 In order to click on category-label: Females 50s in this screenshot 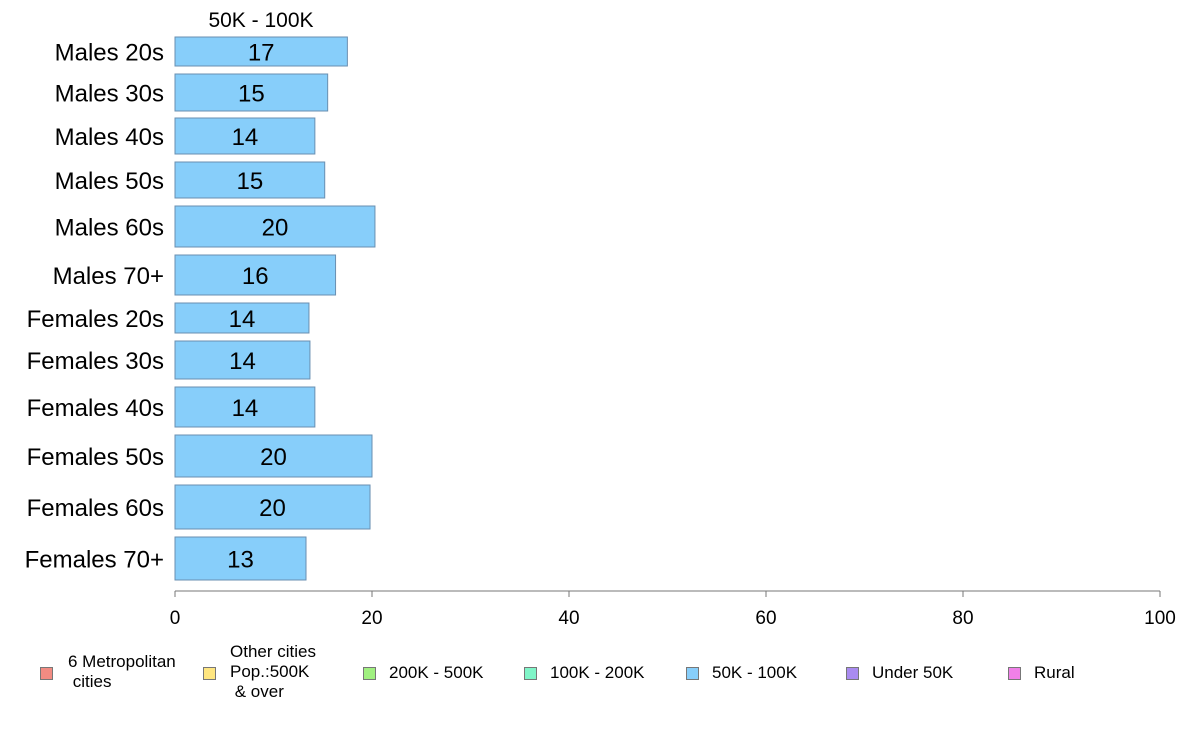, I will do `click(95, 457)`.